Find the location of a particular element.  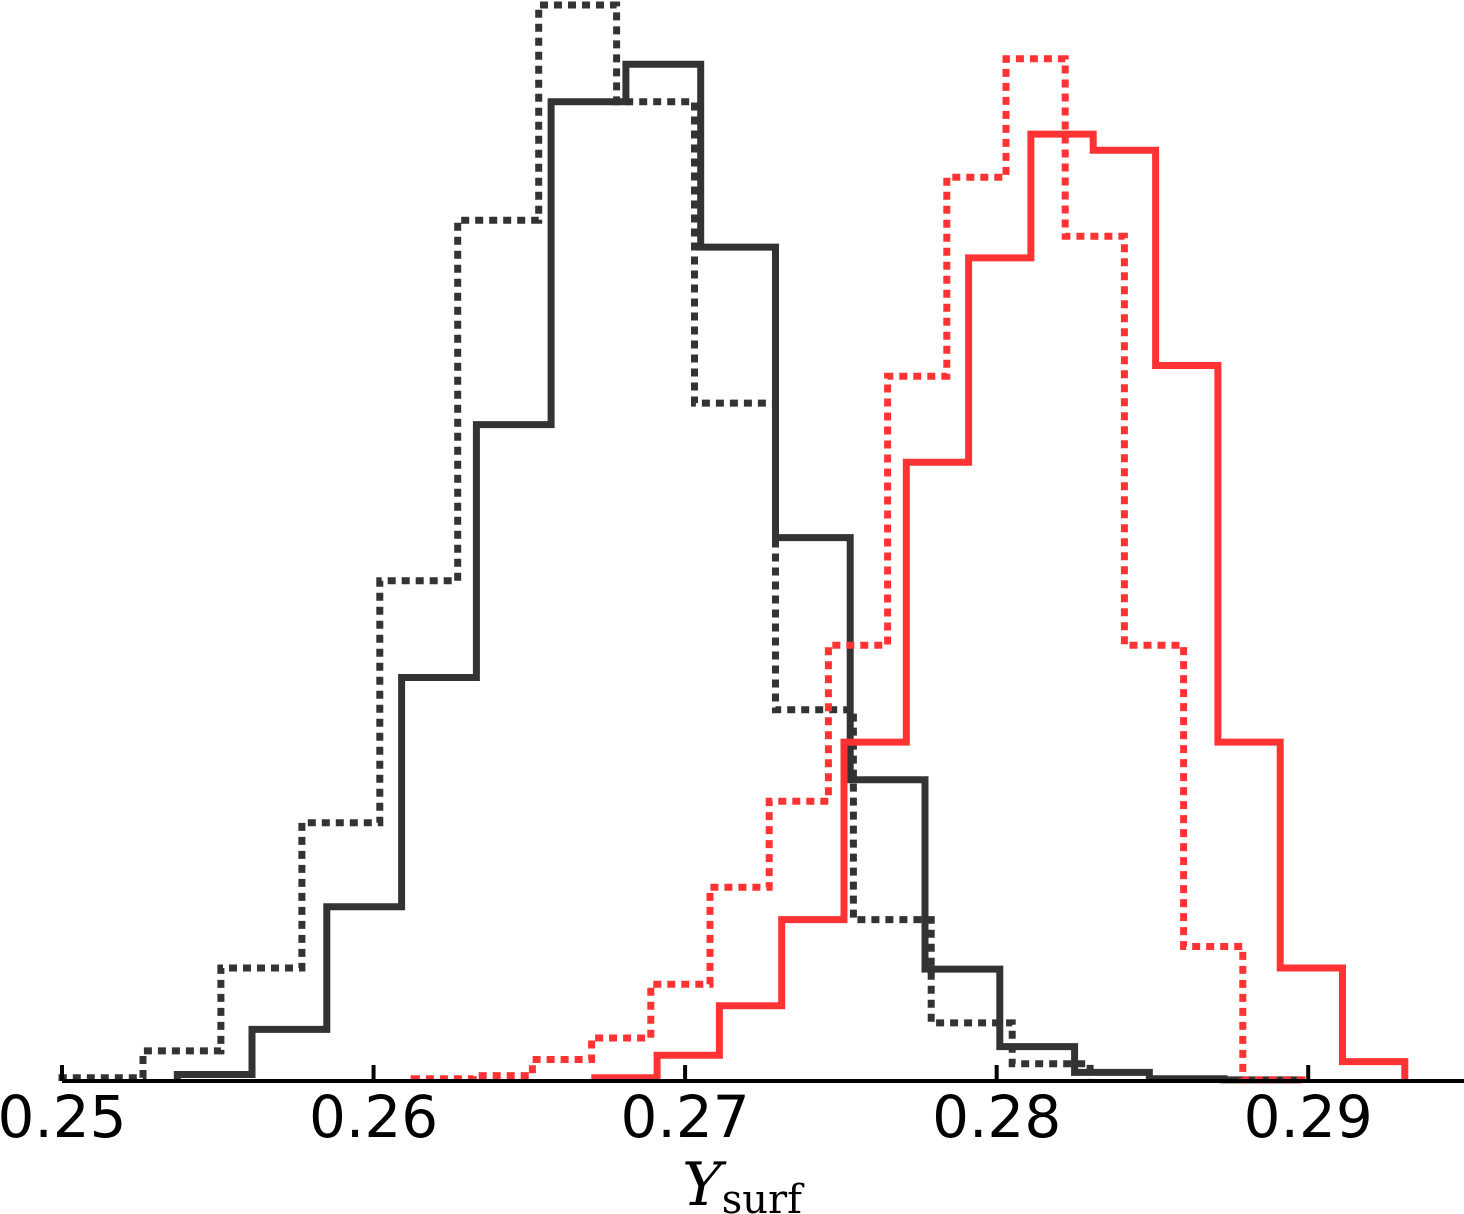

x-tick-label: 0.27 is located at coordinates (685, 1117).